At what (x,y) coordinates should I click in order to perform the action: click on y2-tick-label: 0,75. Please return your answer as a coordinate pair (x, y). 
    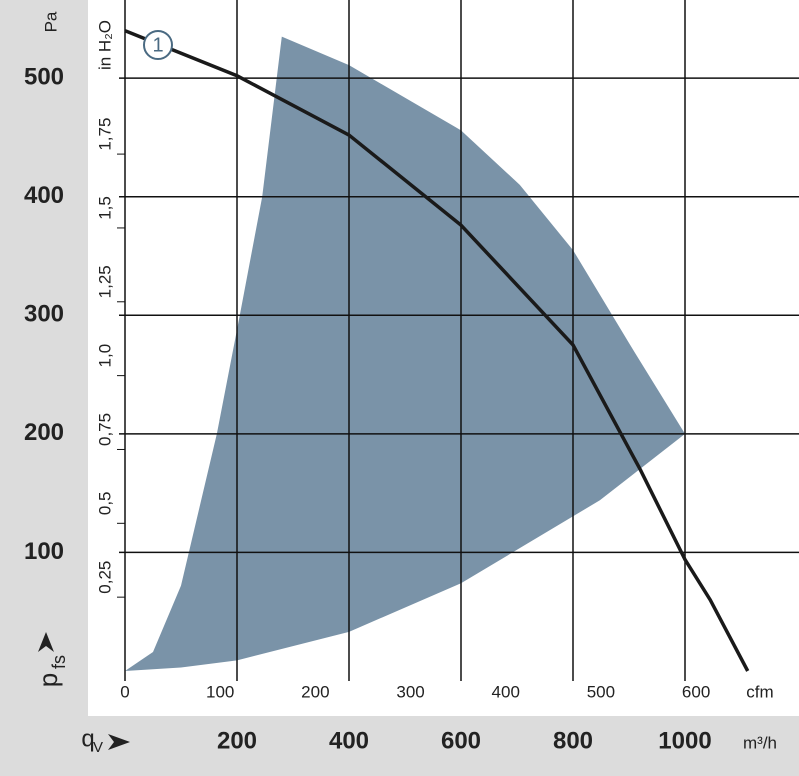
    Looking at the image, I should click on (104, 429).